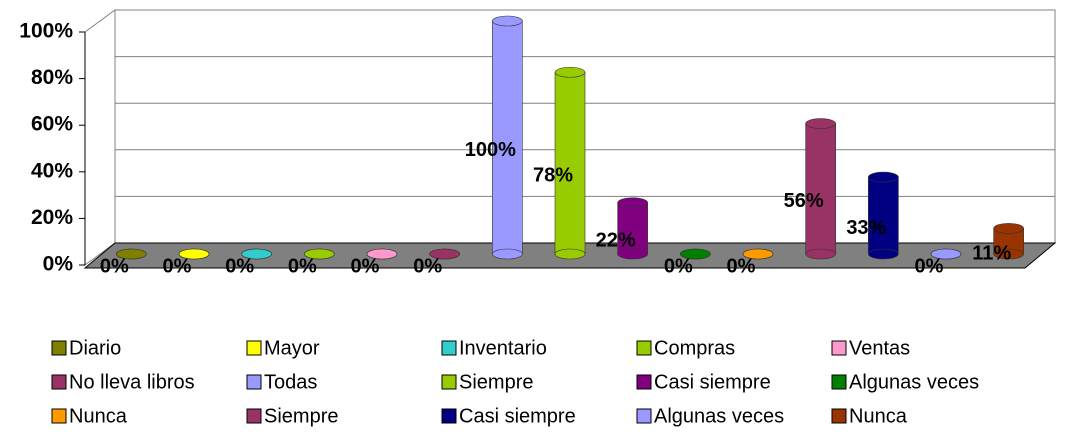 This screenshot has height=439, width=1090. I want to click on legend-label: Compras, so click(694, 348).